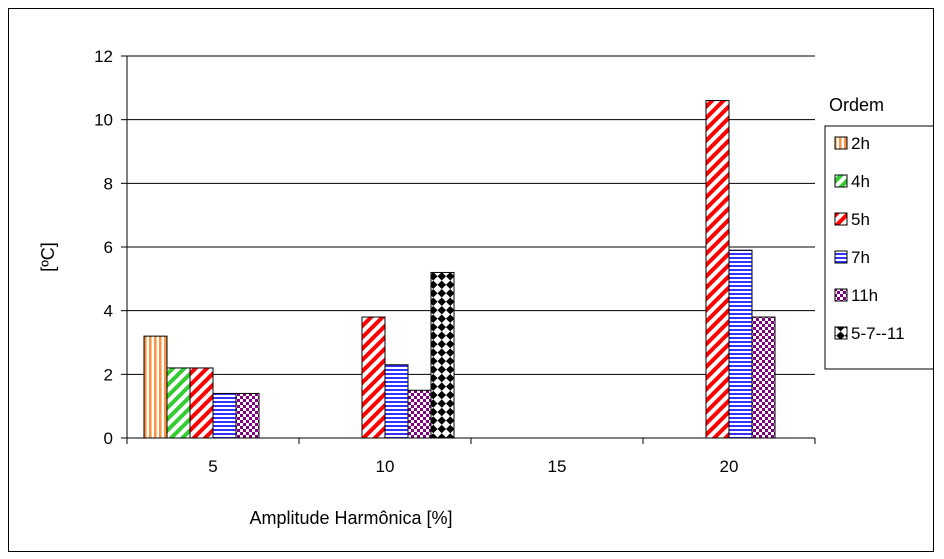 Image resolution: width=944 pixels, height=559 pixels. I want to click on x-tick-label: 20, so click(729, 466).